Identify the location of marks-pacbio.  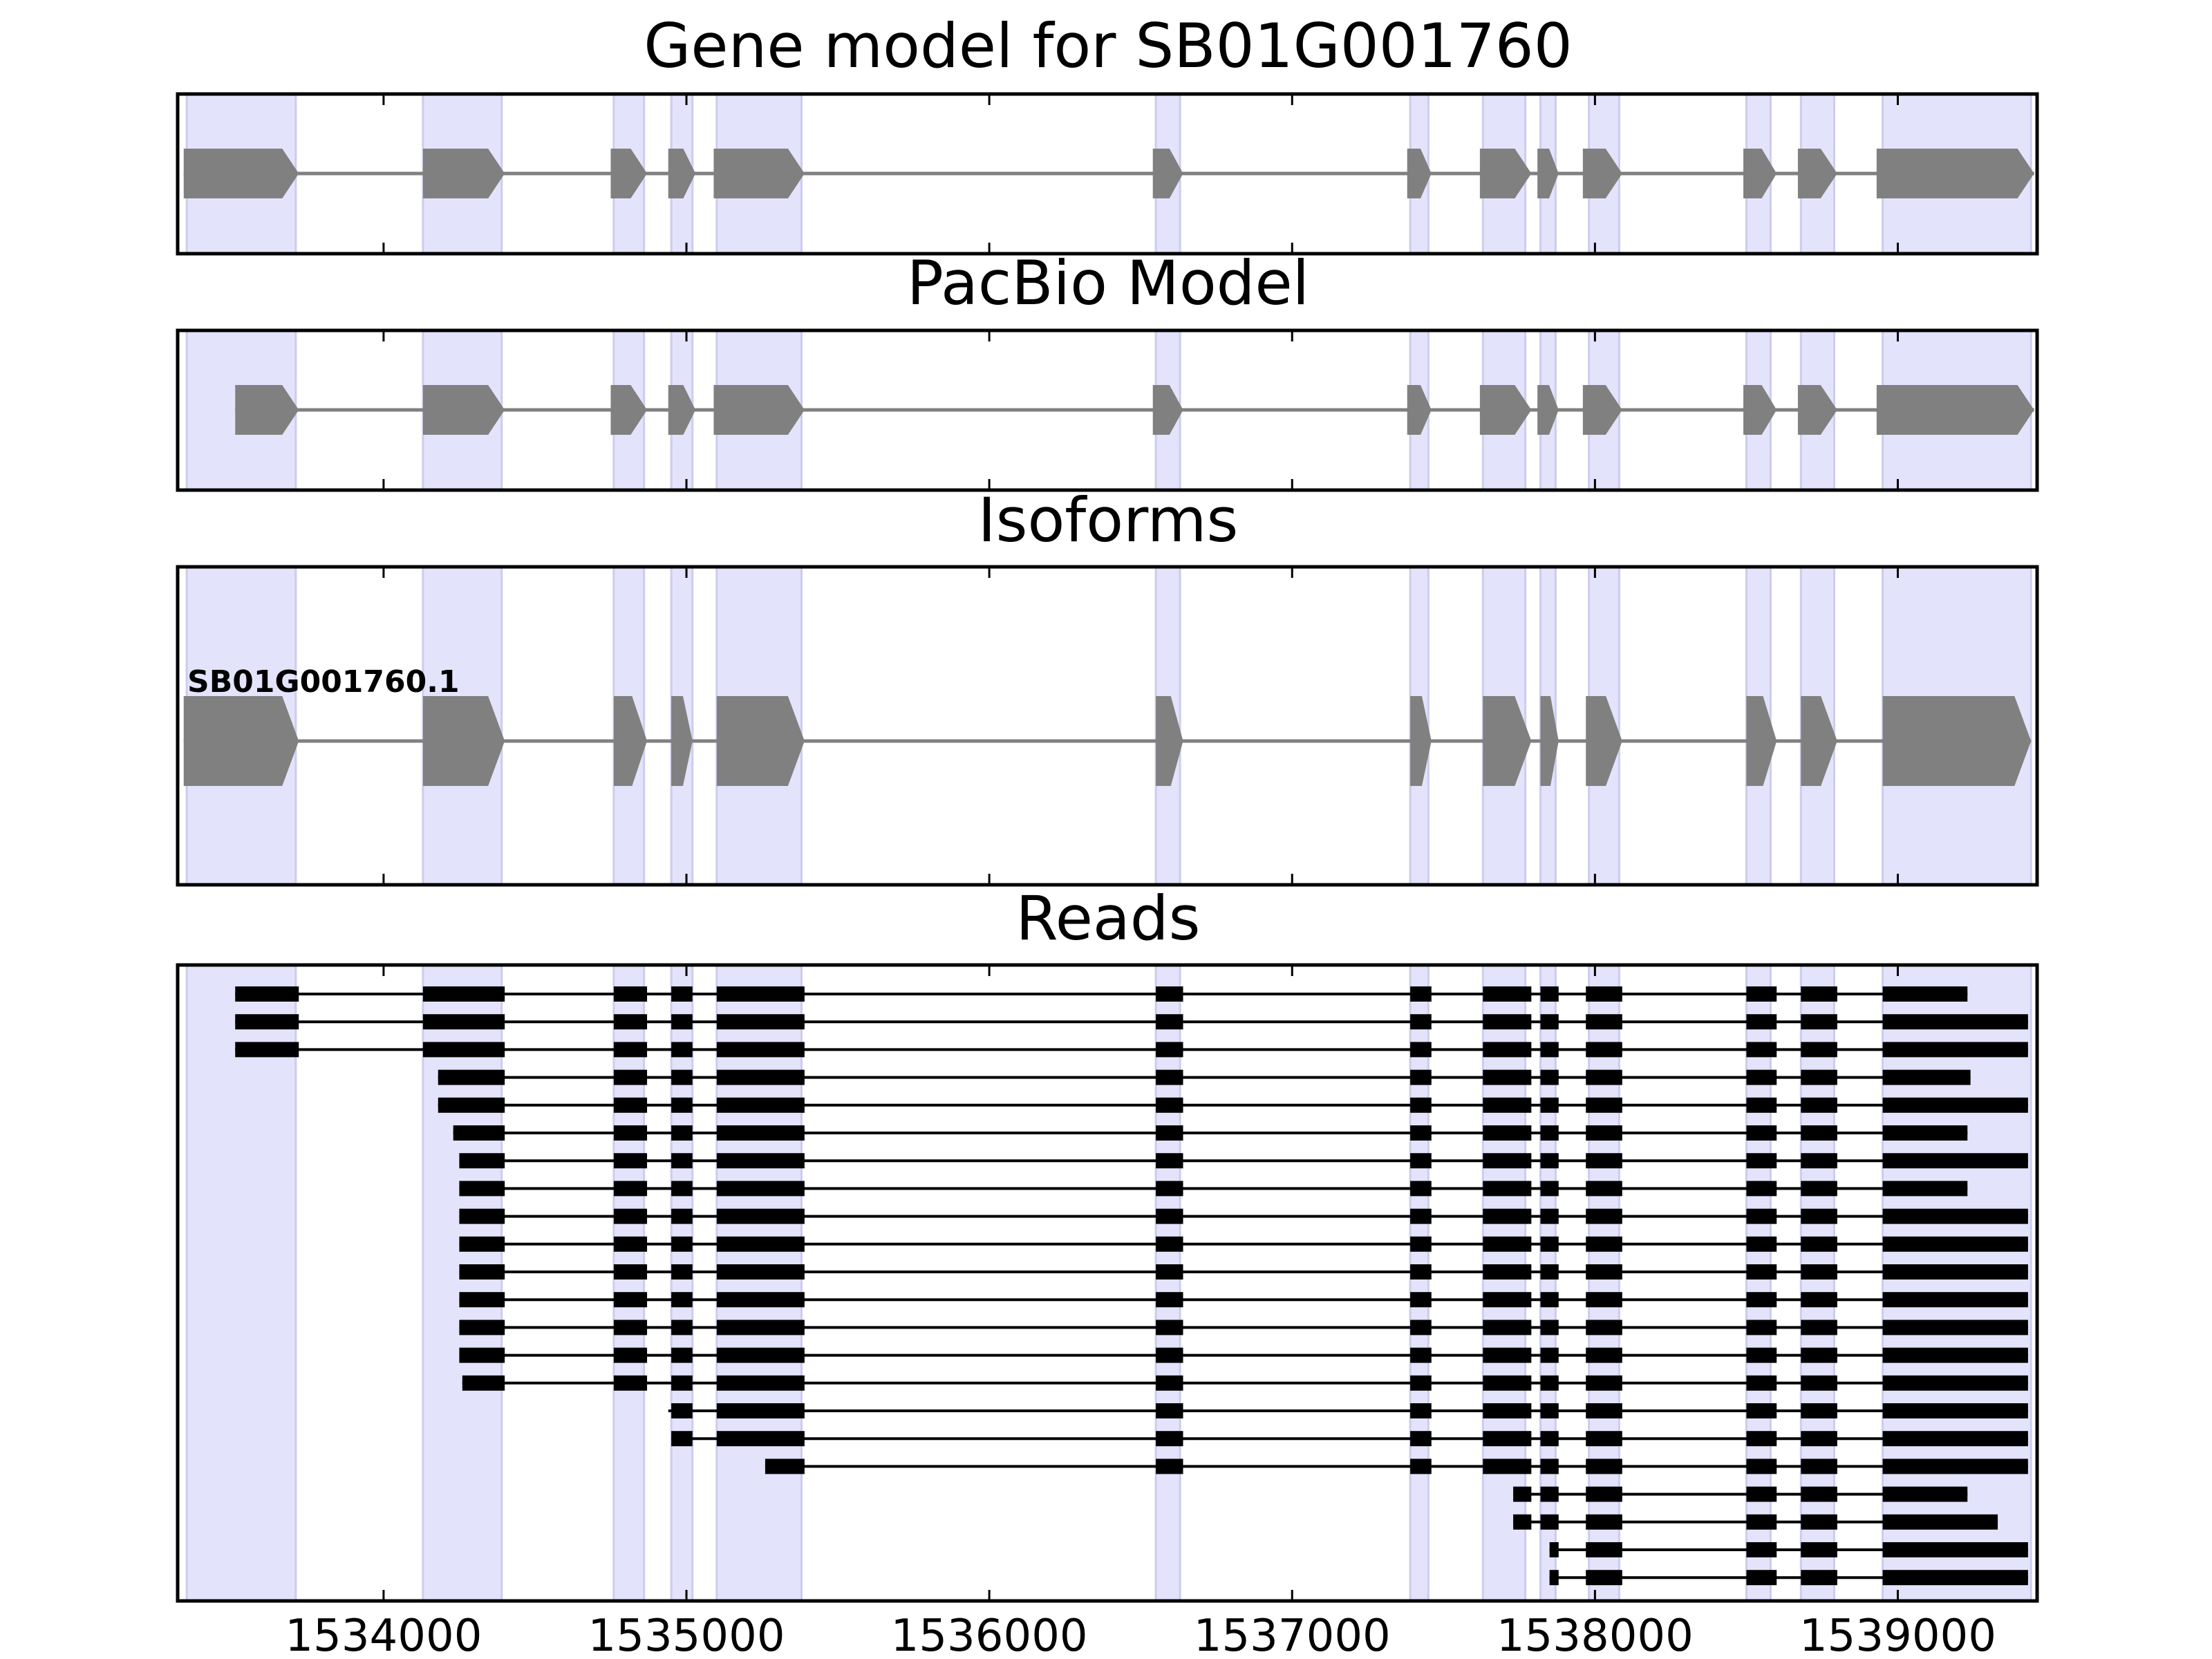
(1134, 410).